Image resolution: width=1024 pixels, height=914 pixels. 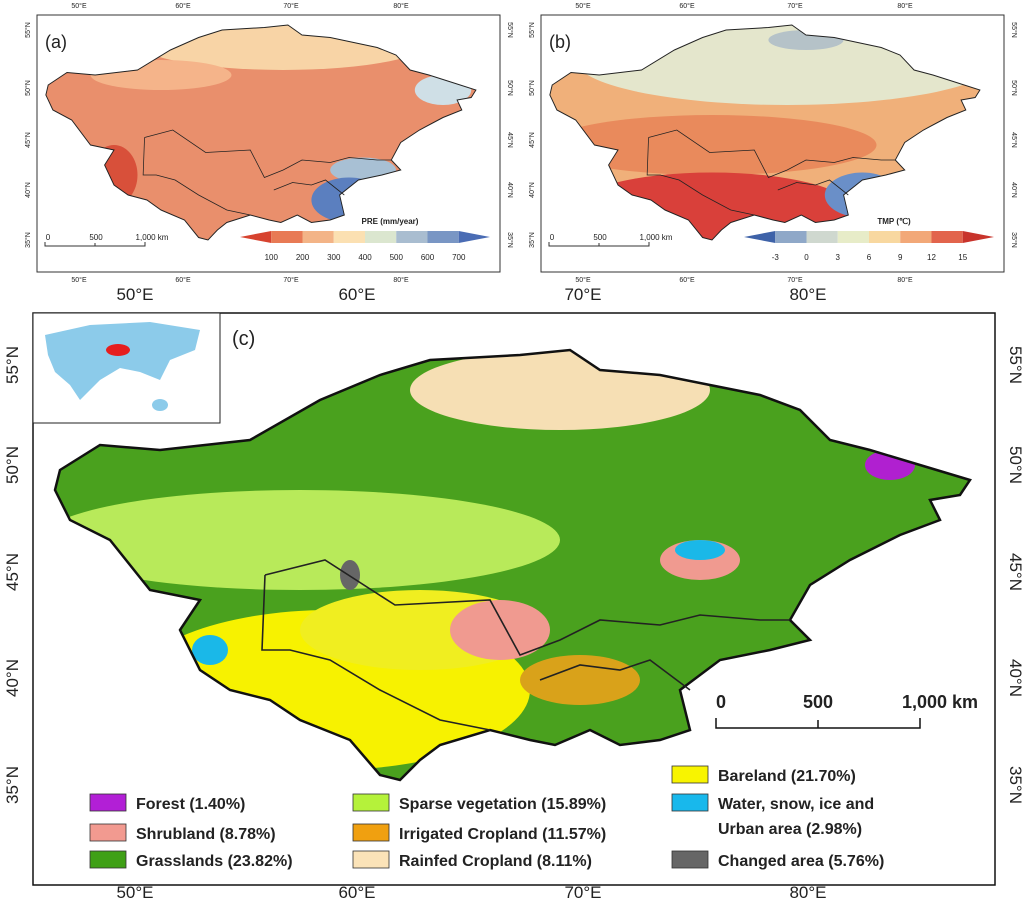 I want to click on legend-tick: 9, so click(x=900, y=257).